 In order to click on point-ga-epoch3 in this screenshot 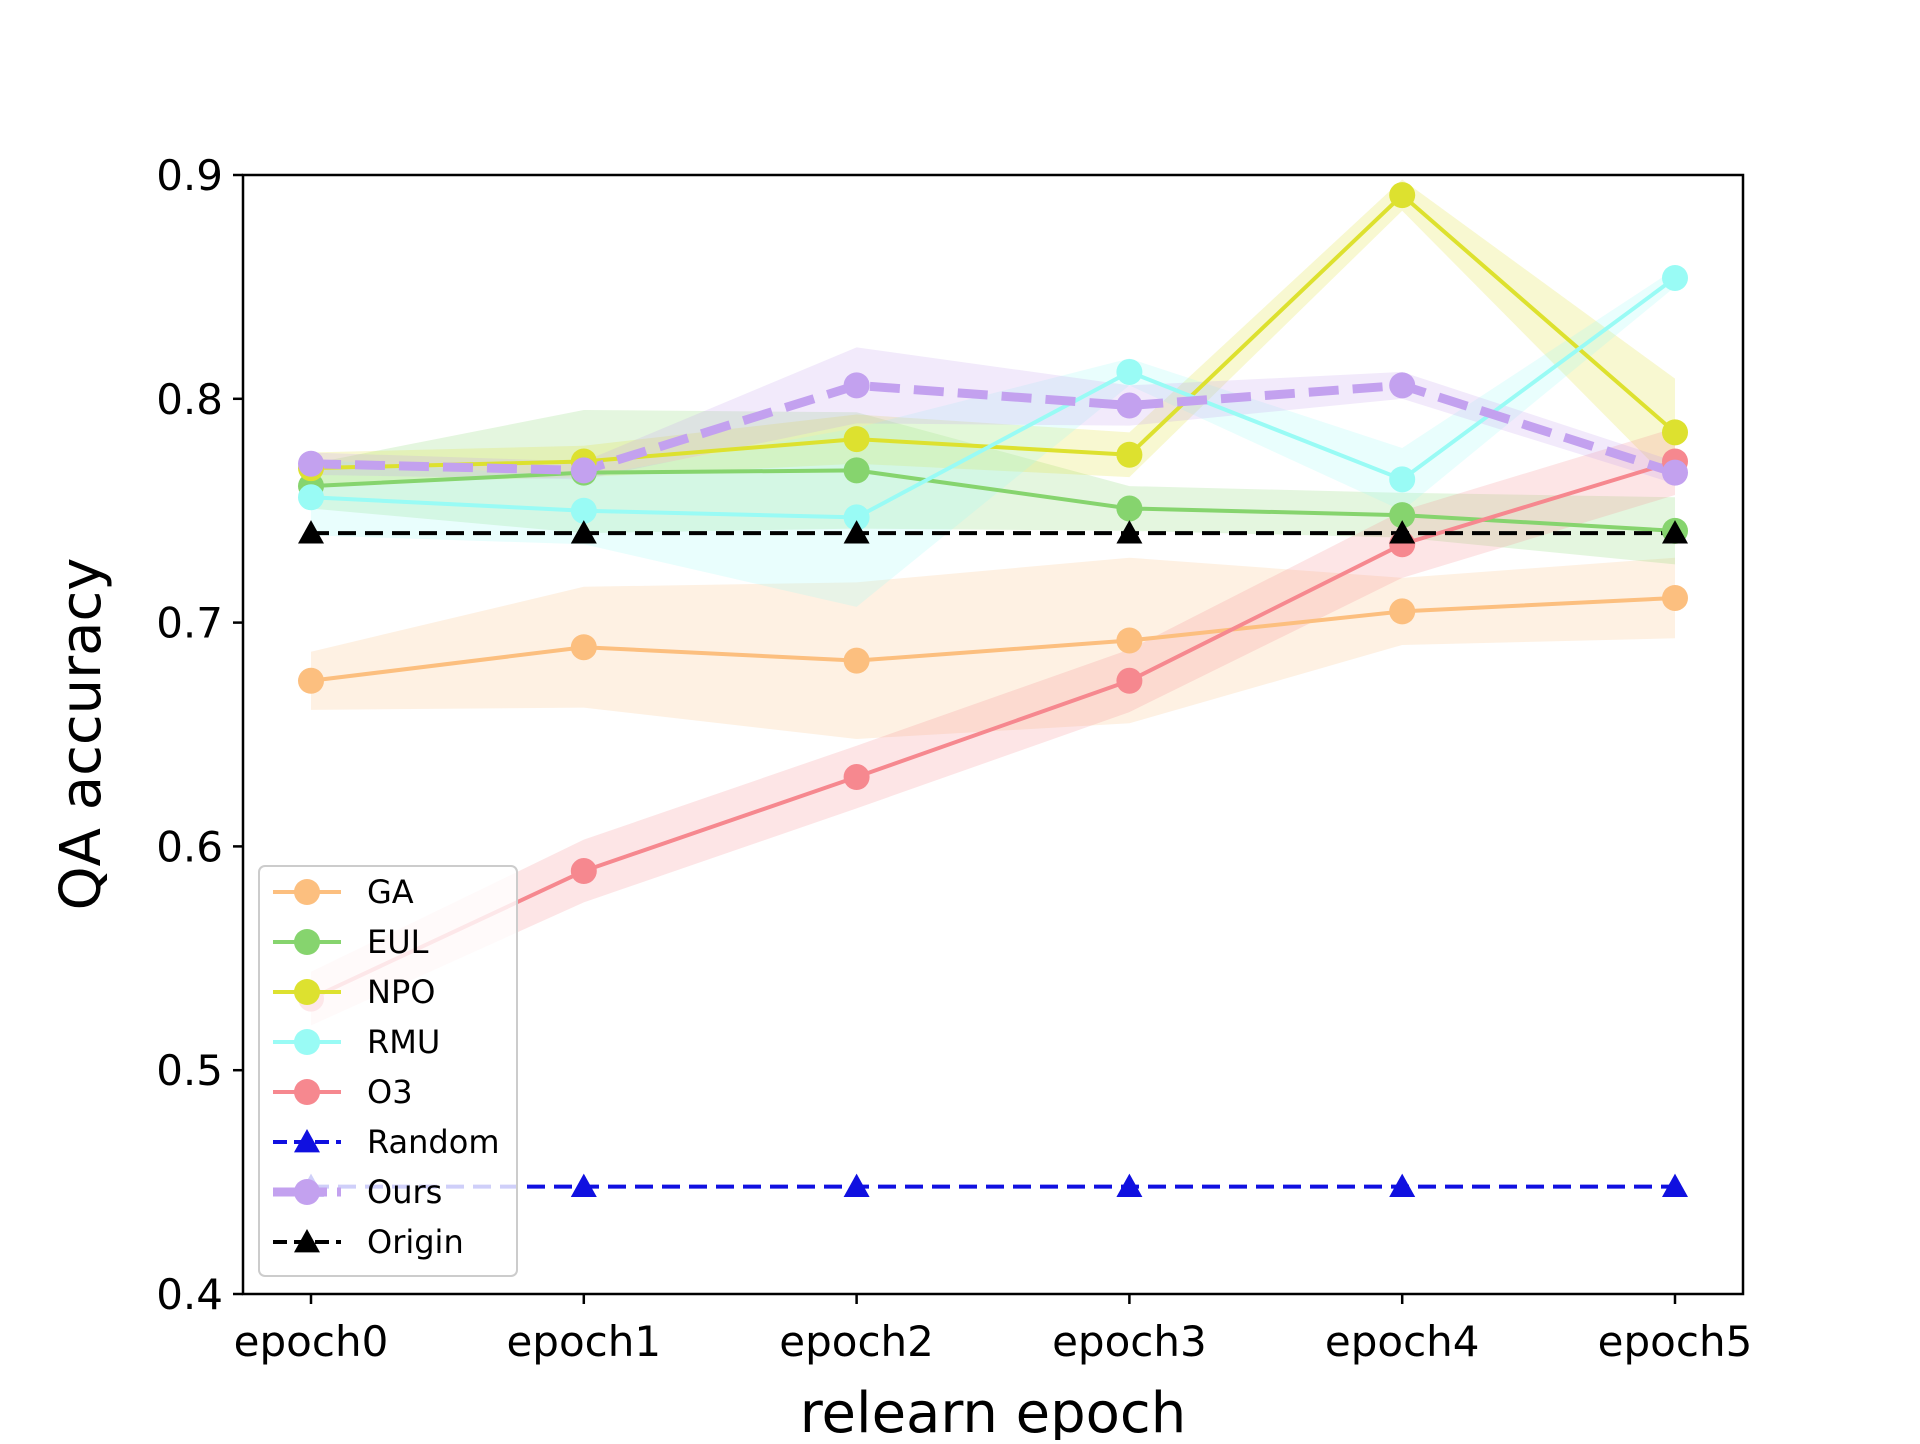, I will do `click(1129, 640)`.